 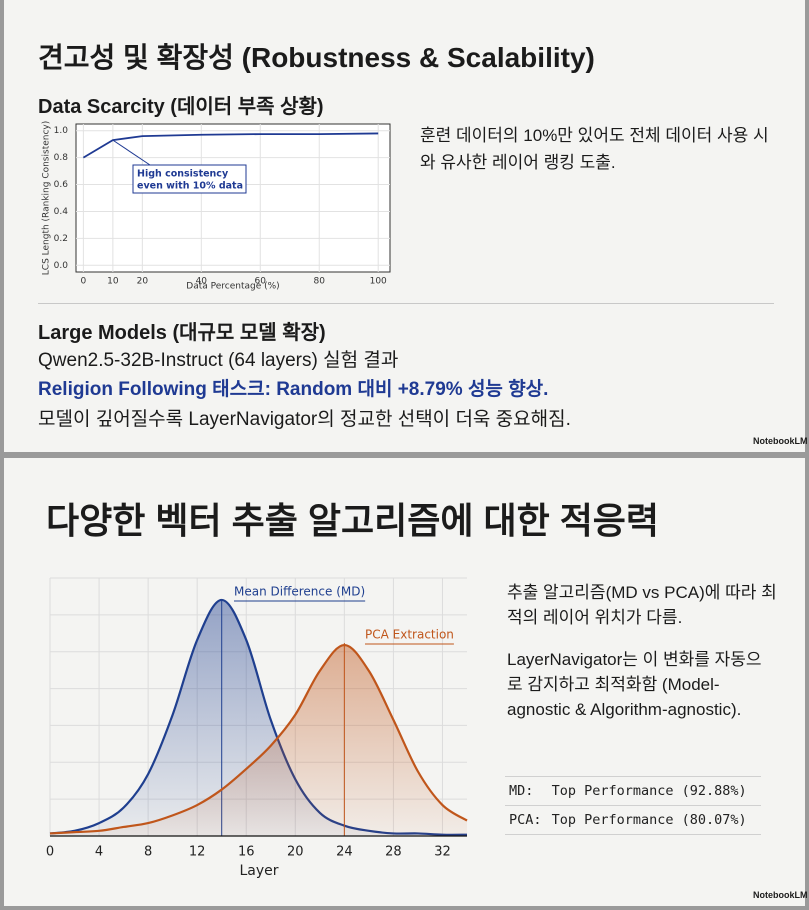 What do you see at coordinates (654, 820) in the screenshot?
I see `table-cell: Top Performance (80.07%)` at bounding box center [654, 820].